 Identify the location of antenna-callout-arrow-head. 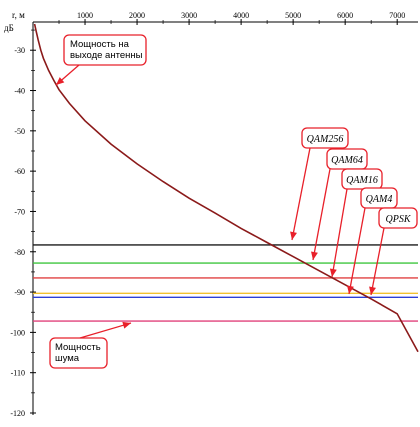
(60, 81).